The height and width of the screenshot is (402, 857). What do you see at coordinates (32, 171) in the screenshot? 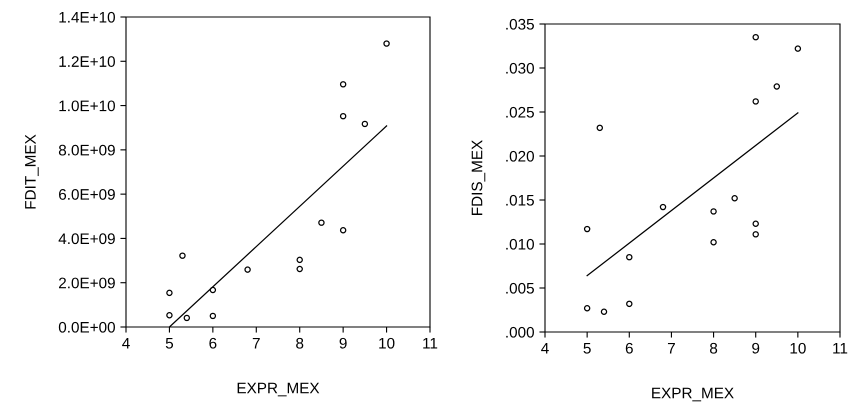
I see `y-axis-title: FDIT_MEX` at bounding box center [32, 171].